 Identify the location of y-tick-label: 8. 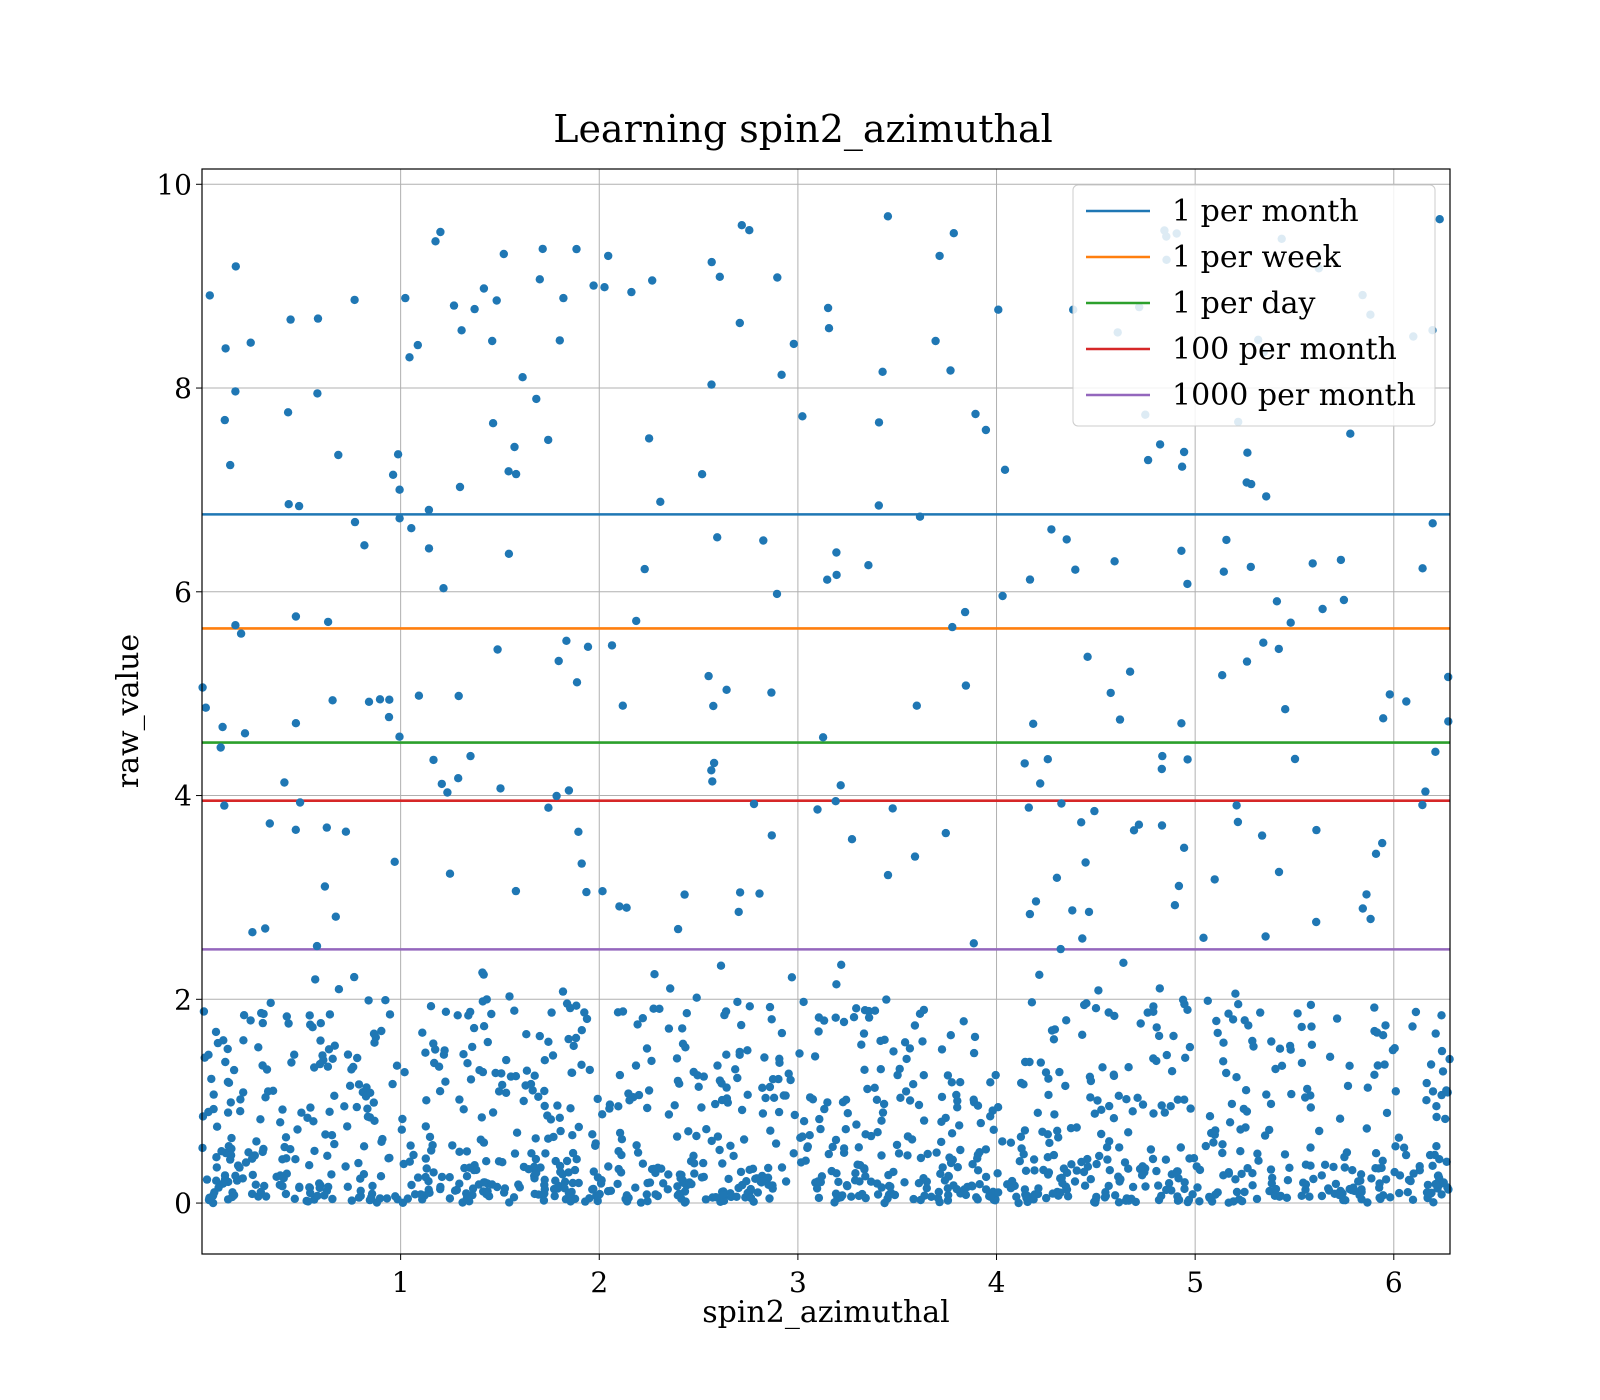
(183, 388).